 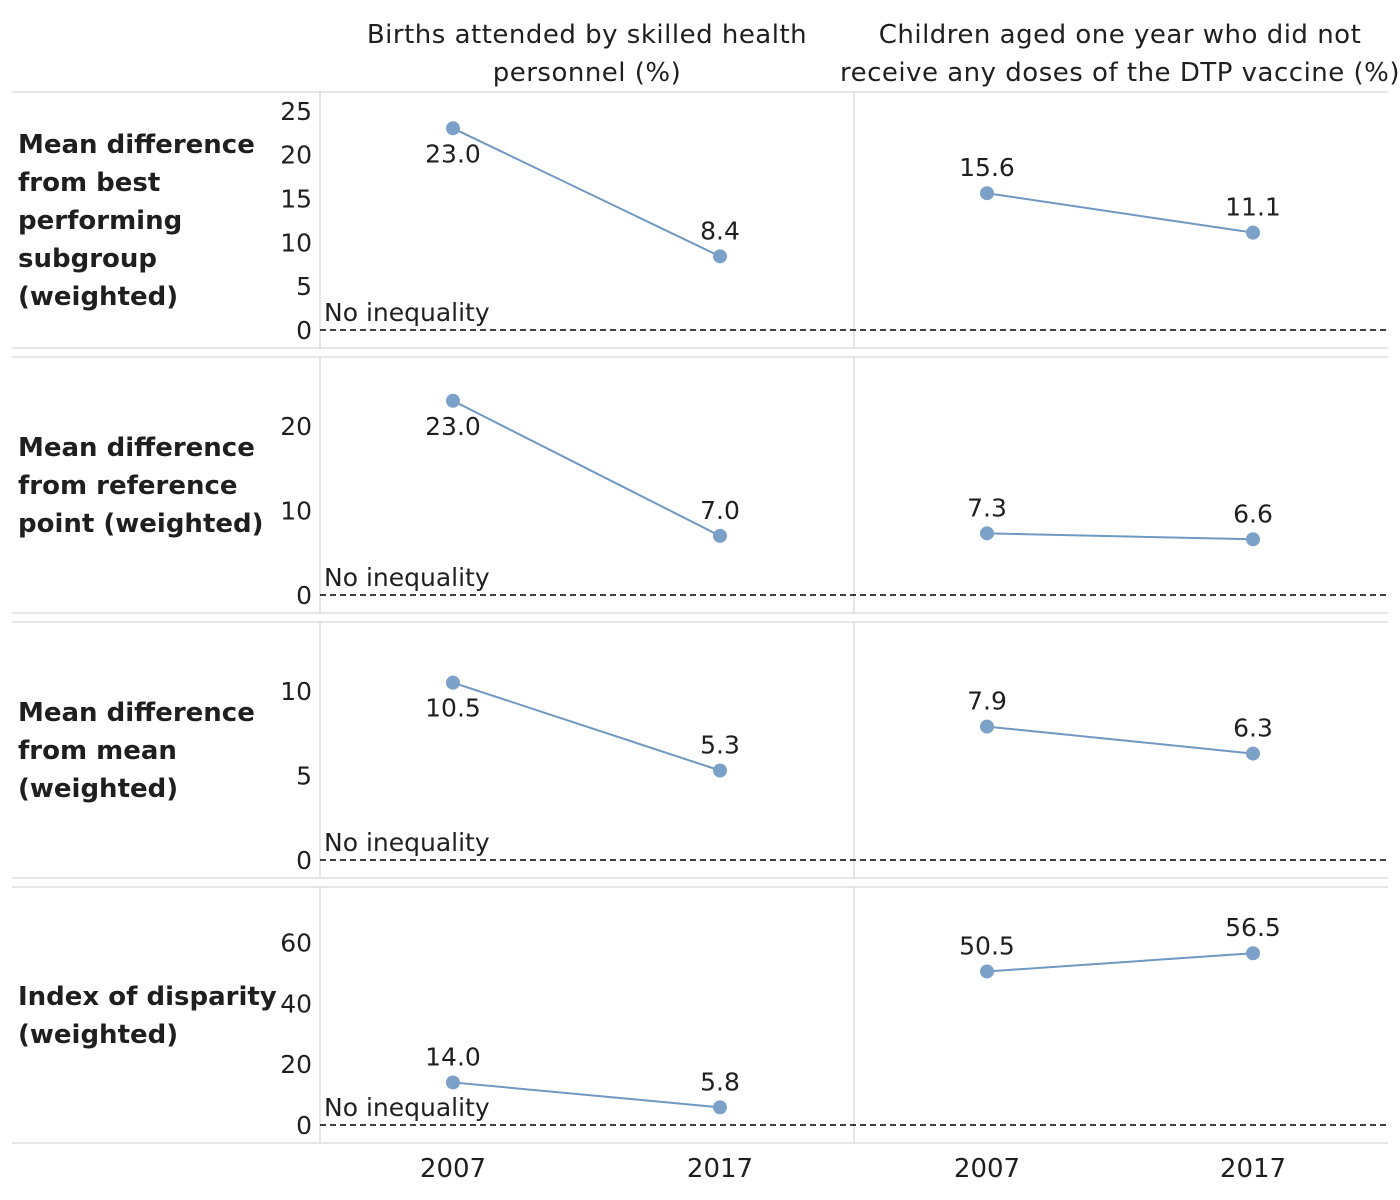 What do you see at coordinates (136, 751) in the screenshot?
I see `row-label-3: Mean difference from mean (weighted)` at bounding box center [136, 751].